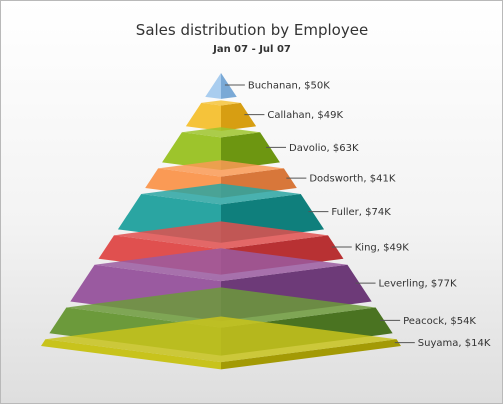  Describe the element at coordinates (418, 284) in the screenshot. I see `data-label-leverling: Leverling, $77K` at that location.